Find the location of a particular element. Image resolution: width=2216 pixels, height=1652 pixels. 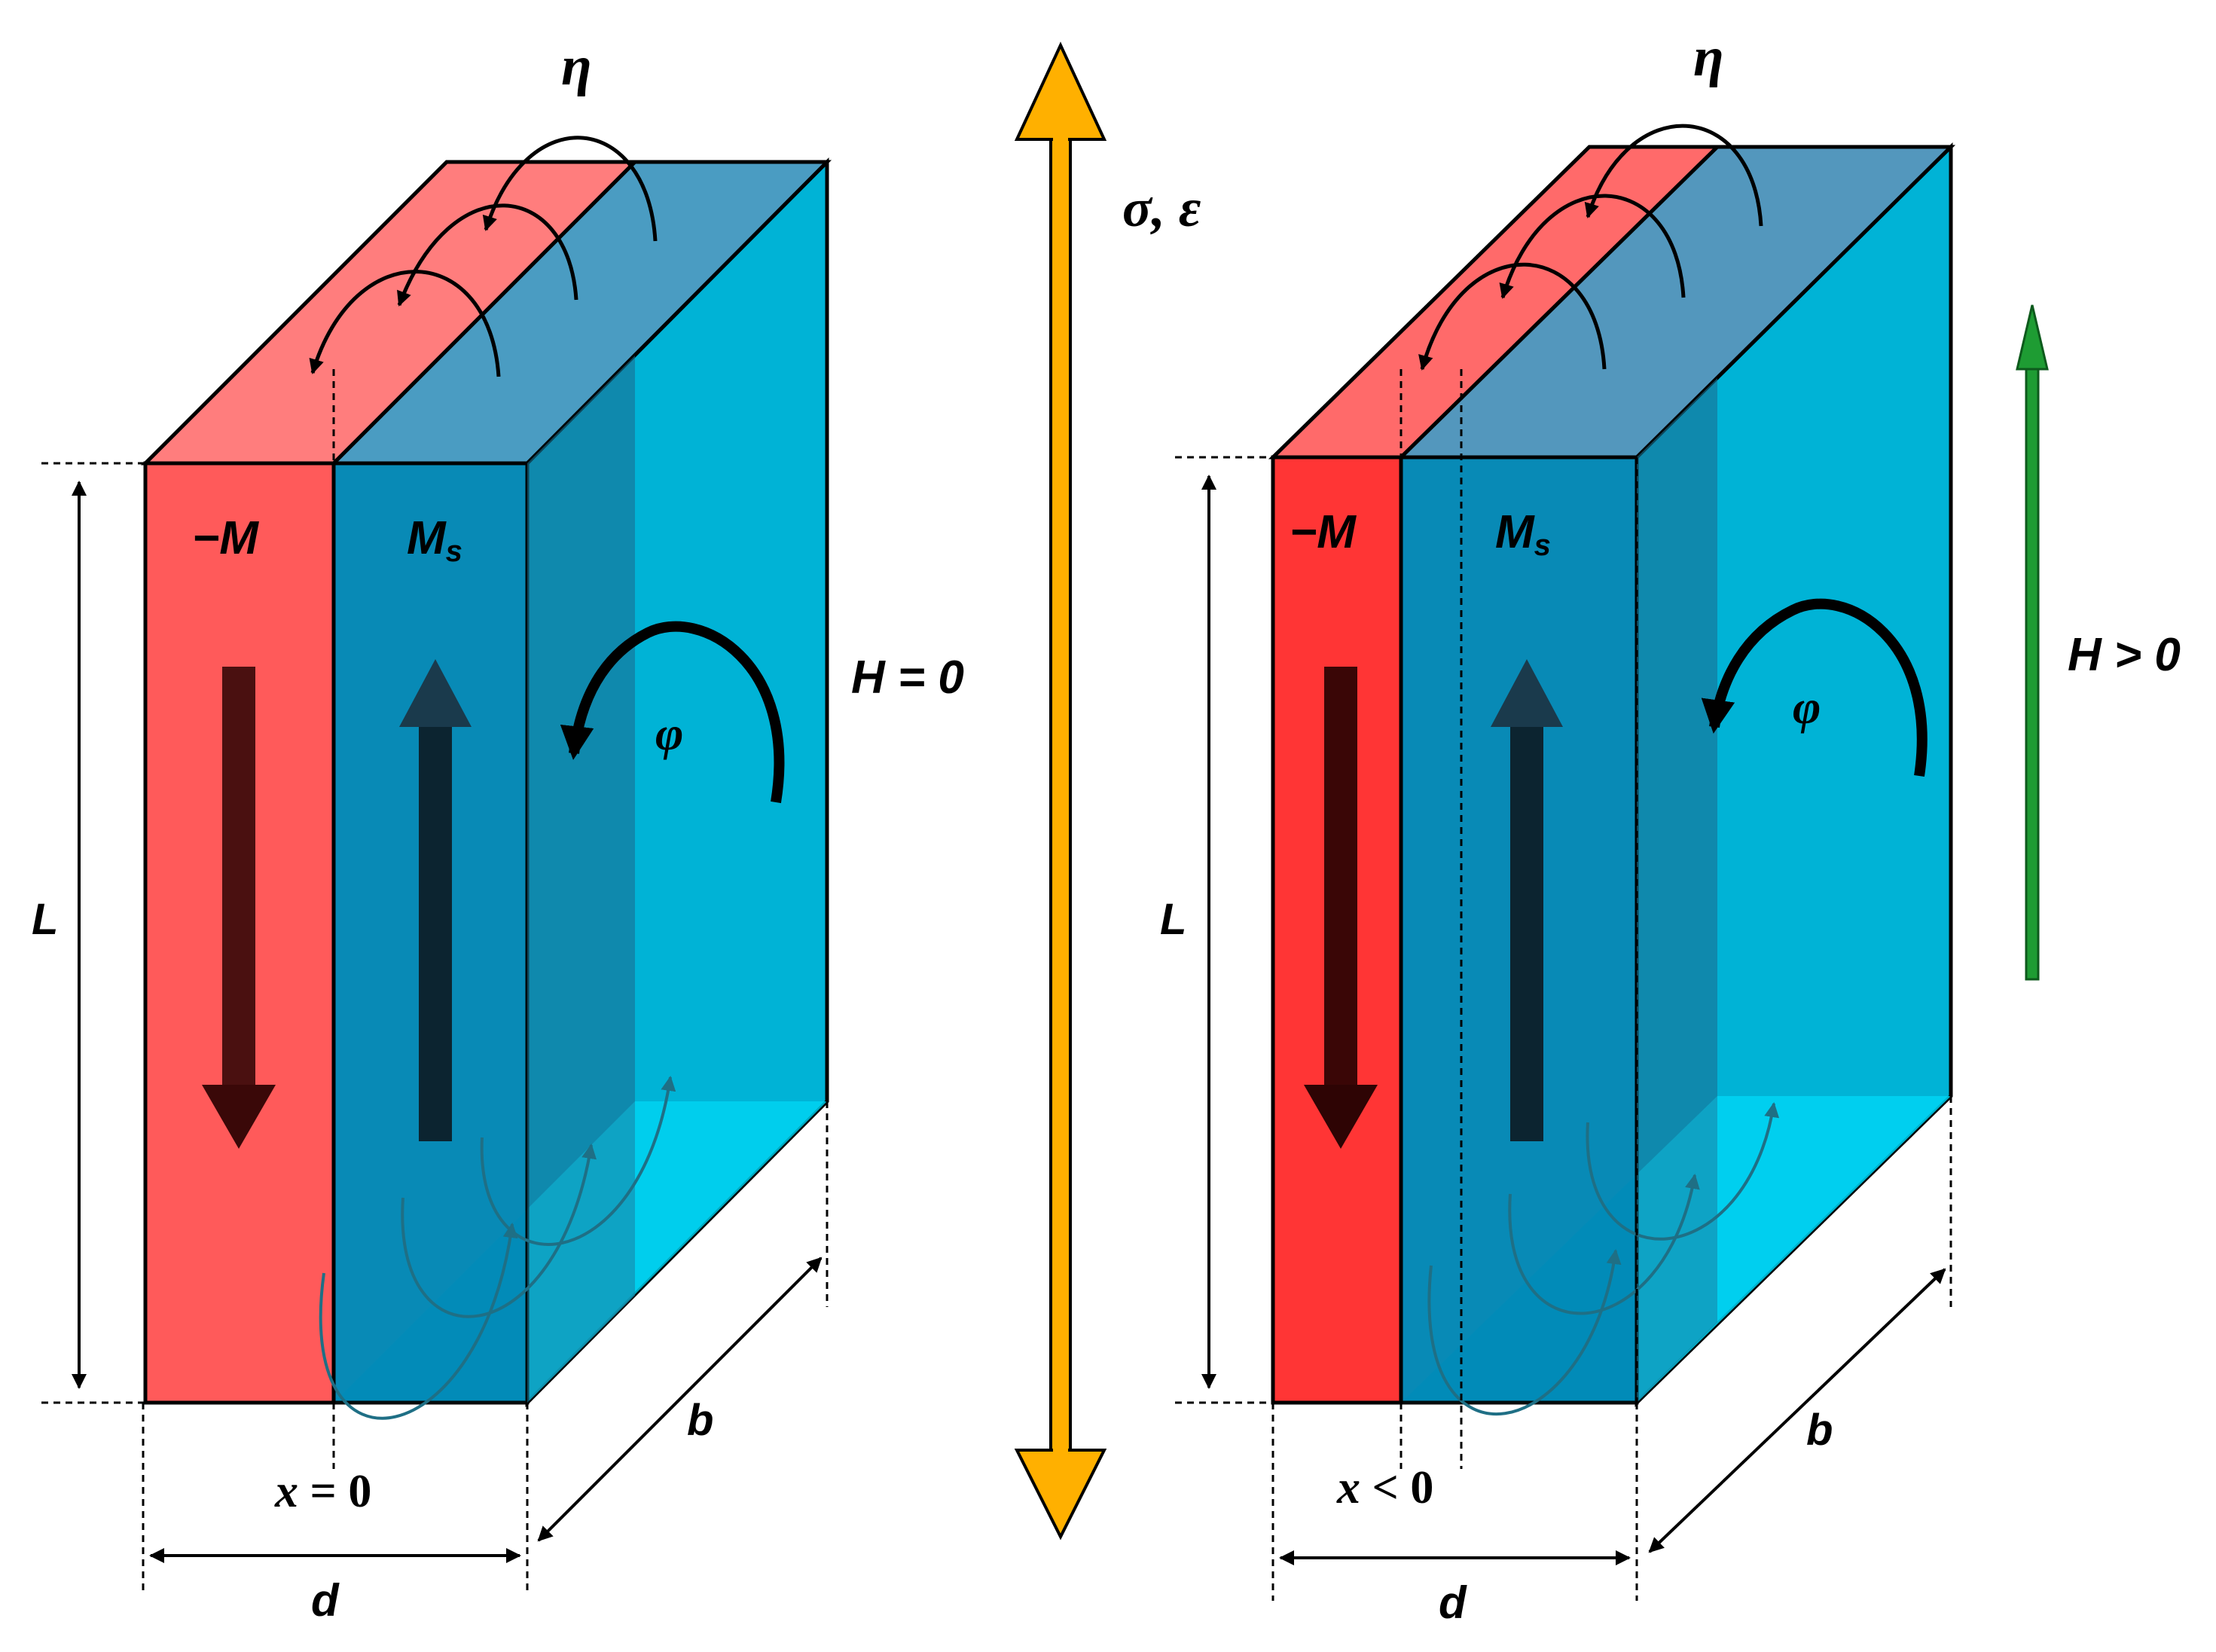

left-l-label: L is located at coordinates (45, 919).